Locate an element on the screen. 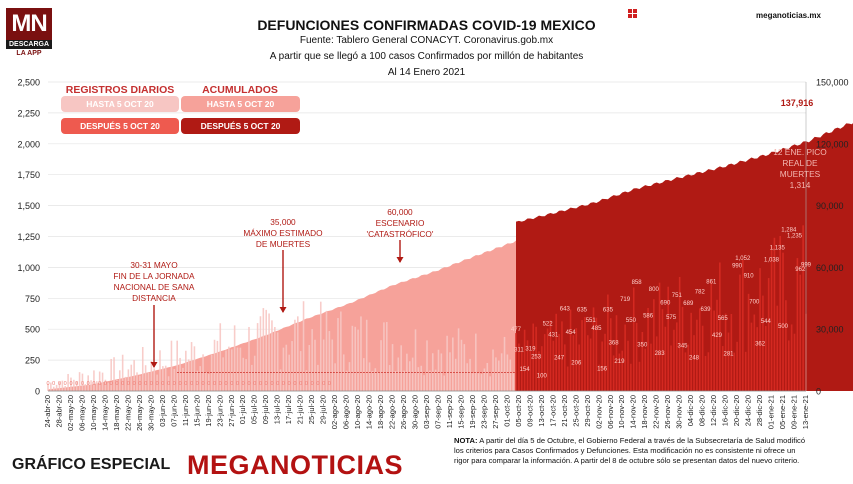  daily-value-label: 368 is located at coordinates (614, 344).